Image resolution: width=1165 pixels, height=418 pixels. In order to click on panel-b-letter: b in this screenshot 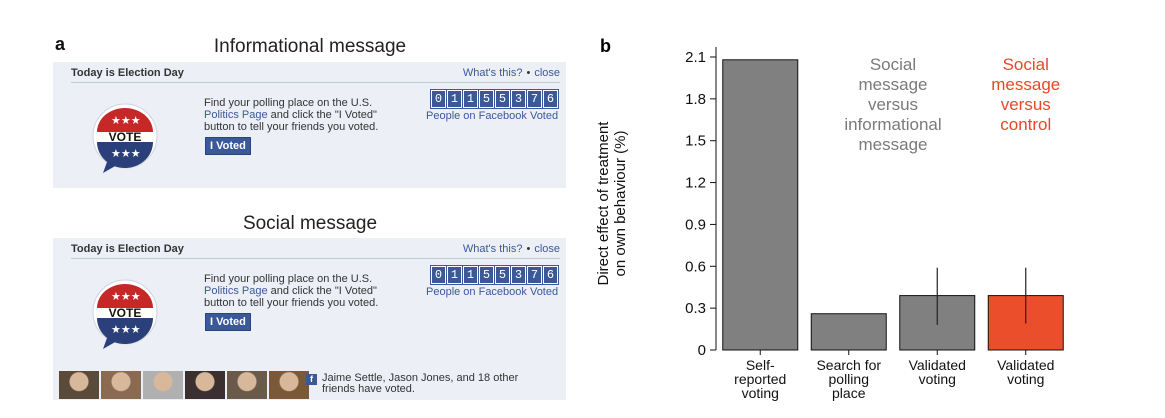, I will do `click(605, 46)`.